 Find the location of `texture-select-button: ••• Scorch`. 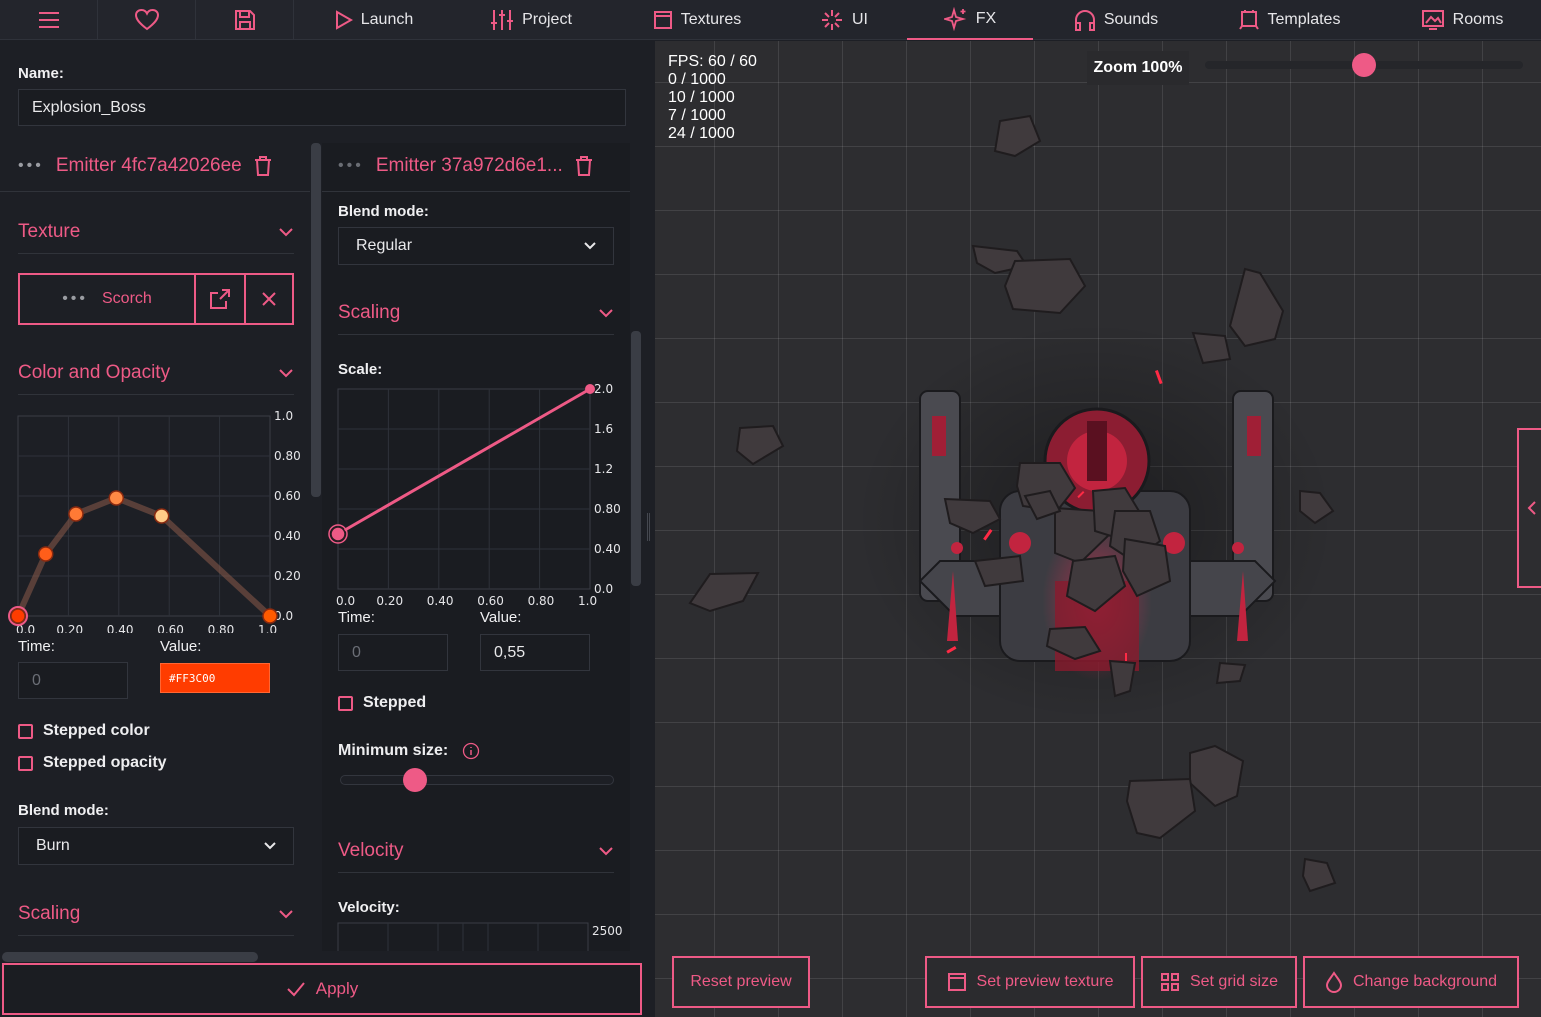

texture-select-button: ••• Scorch is located at coordinates (108, 299).